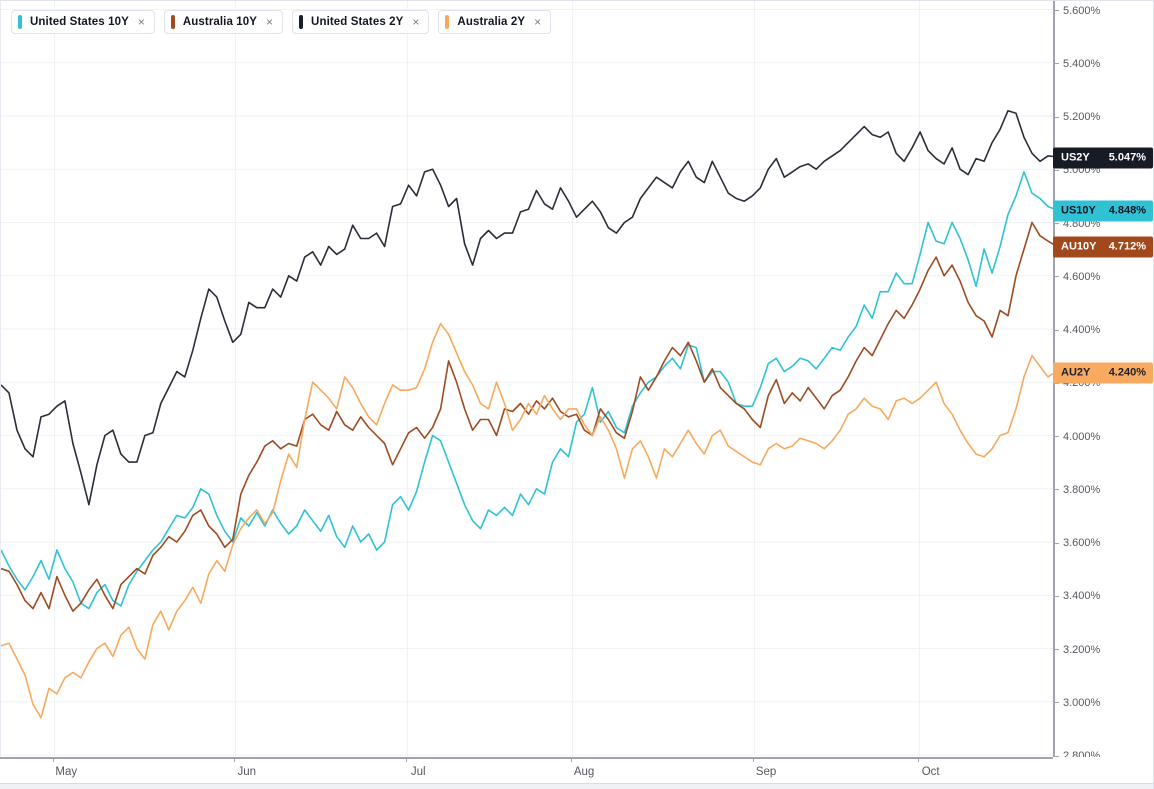  Describe the element at coordinates (1082, 543) in the screenshot. I see `y-axis-tick-label: 3.600%` at that location.